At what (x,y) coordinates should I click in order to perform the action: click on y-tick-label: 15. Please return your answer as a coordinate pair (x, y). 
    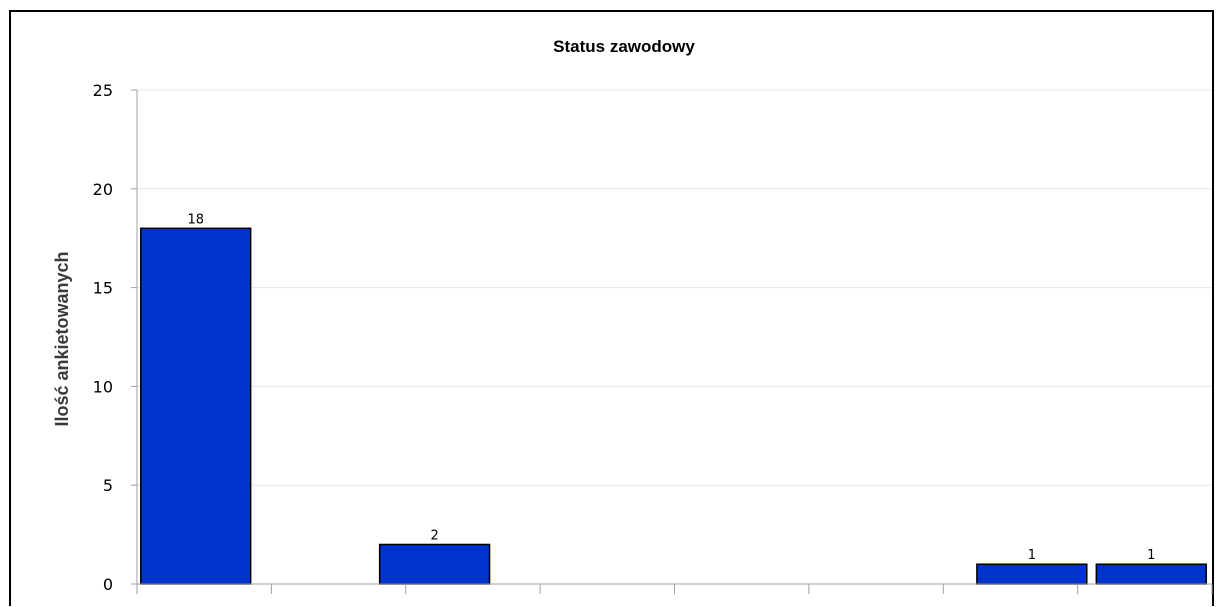
    Looking at the image, I should click on (103, 288).